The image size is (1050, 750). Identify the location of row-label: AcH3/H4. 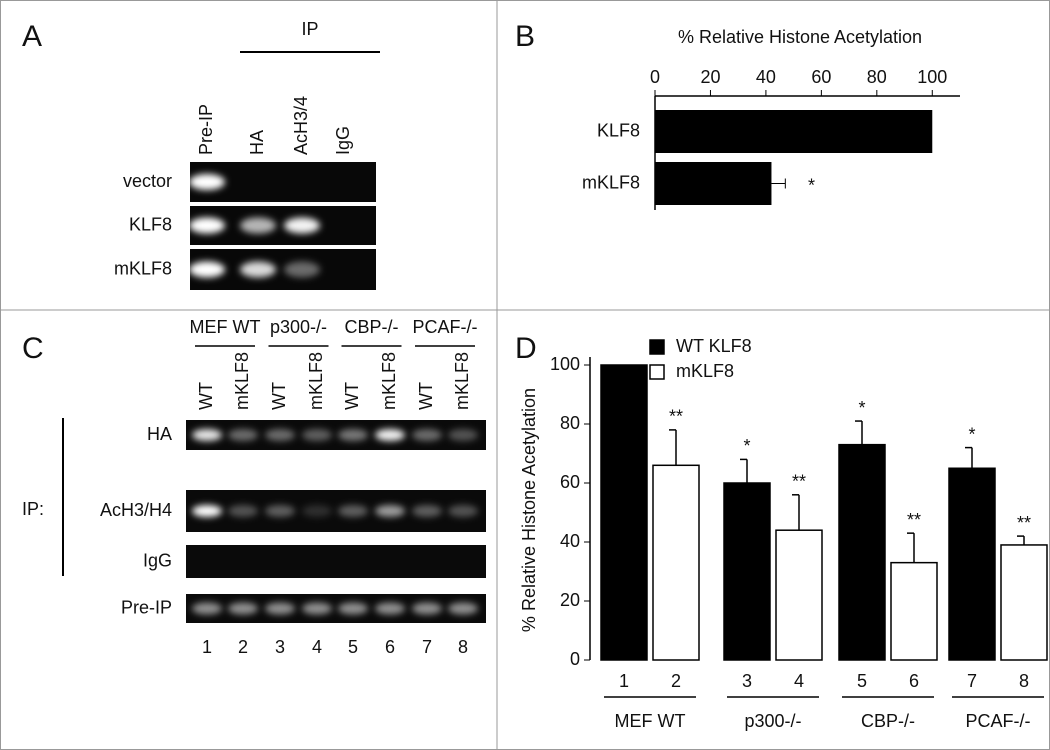
(136, 510).